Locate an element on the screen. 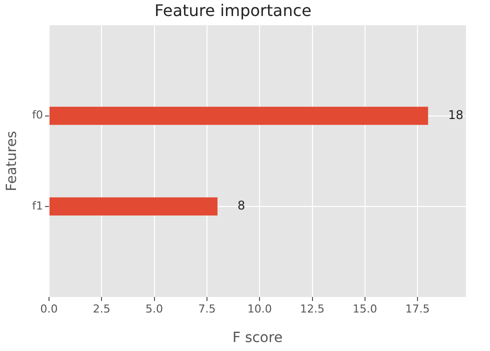  x-tick-label: 7.5 is located at coordinates (207, 309).